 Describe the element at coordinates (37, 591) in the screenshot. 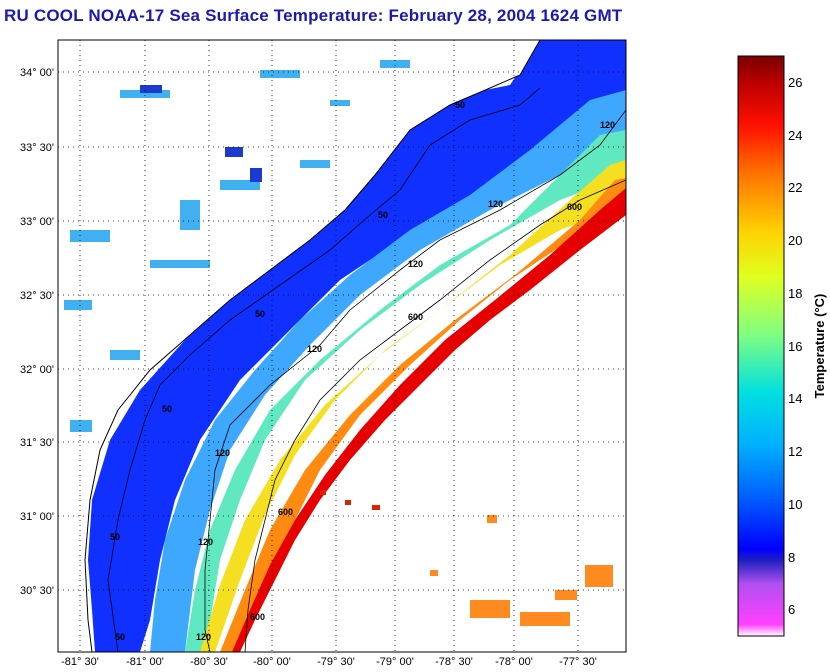

I see `lat-tick-label: 30° 30'` at that location.